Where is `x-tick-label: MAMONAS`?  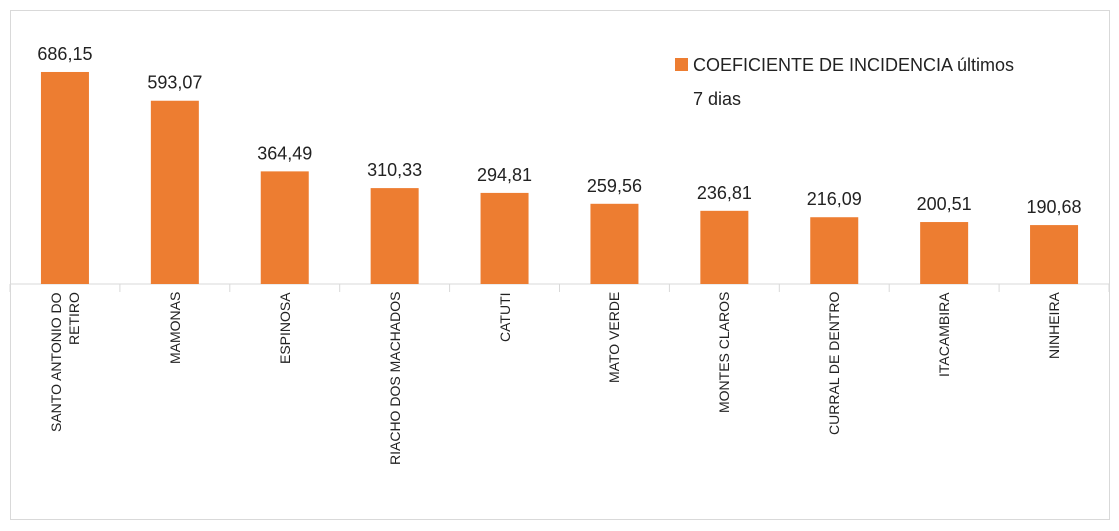 x-tick-label: MAMONAS is located at coordinates (174, 328).